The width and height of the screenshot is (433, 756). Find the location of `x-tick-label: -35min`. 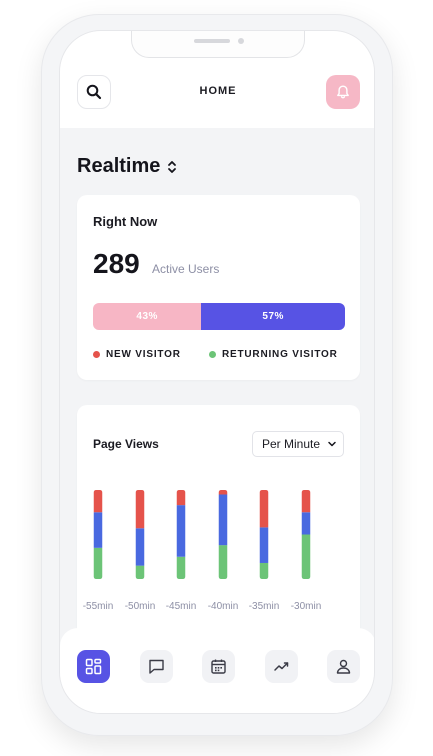

x-tick-label: -35min is located at coordinates (264, 606).